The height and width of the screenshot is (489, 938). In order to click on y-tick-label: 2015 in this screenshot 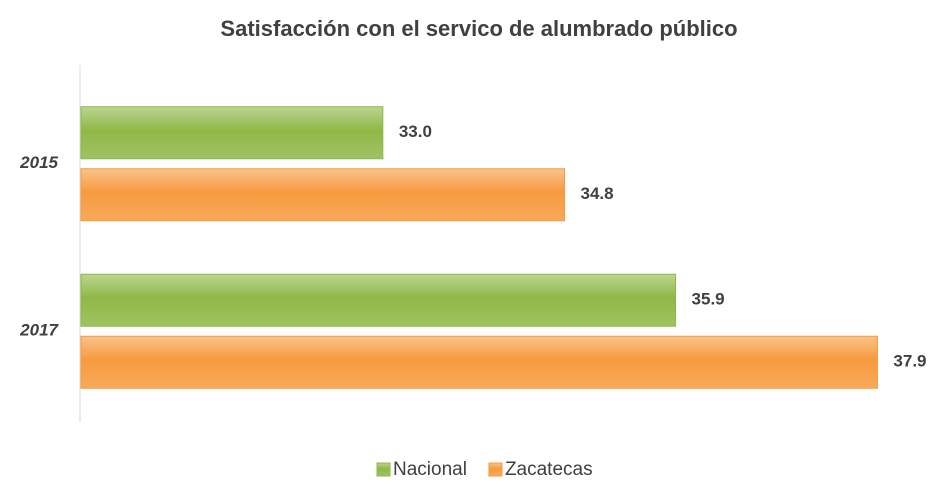, I will do `click(38, 162)`.